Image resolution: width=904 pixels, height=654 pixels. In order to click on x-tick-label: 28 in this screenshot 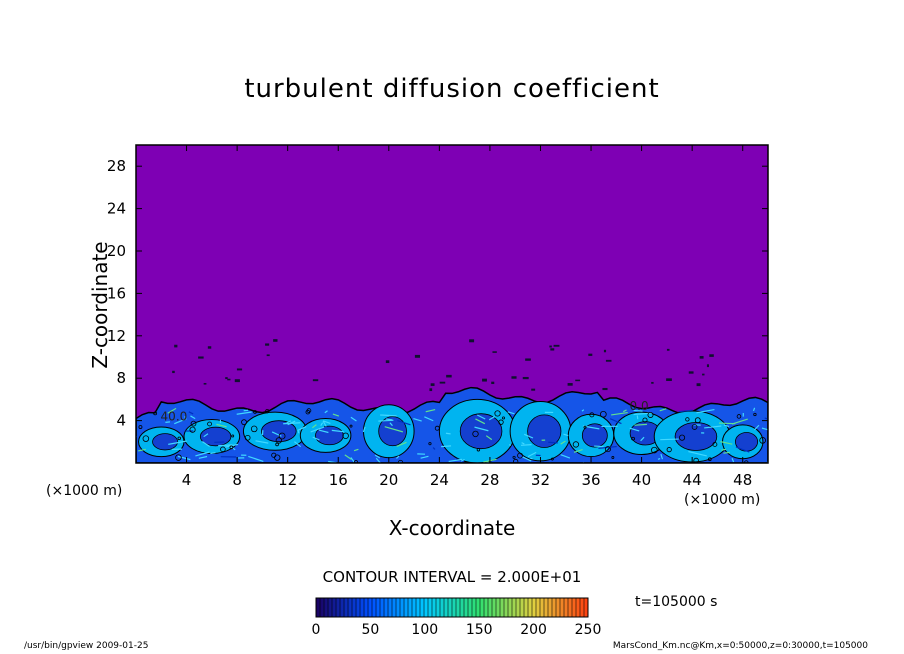, I will do `click(489, 480)`.